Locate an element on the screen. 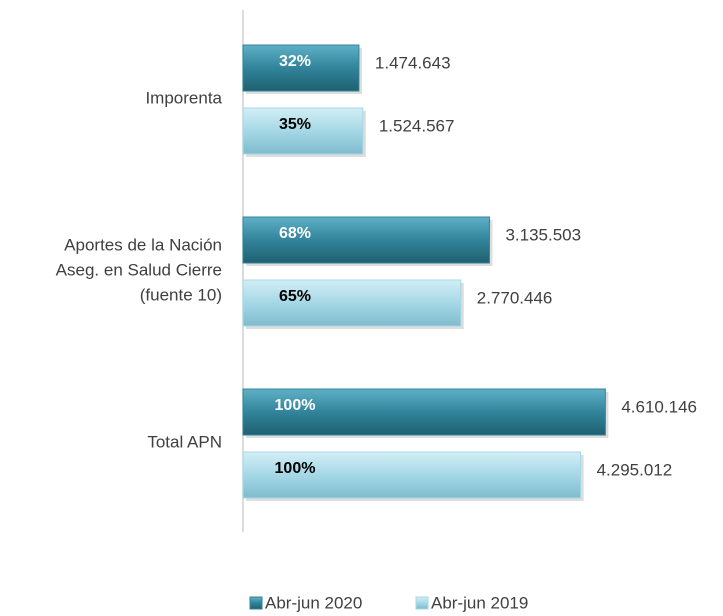  value-label: 3.135.503 is located at coordinates (543, 234).